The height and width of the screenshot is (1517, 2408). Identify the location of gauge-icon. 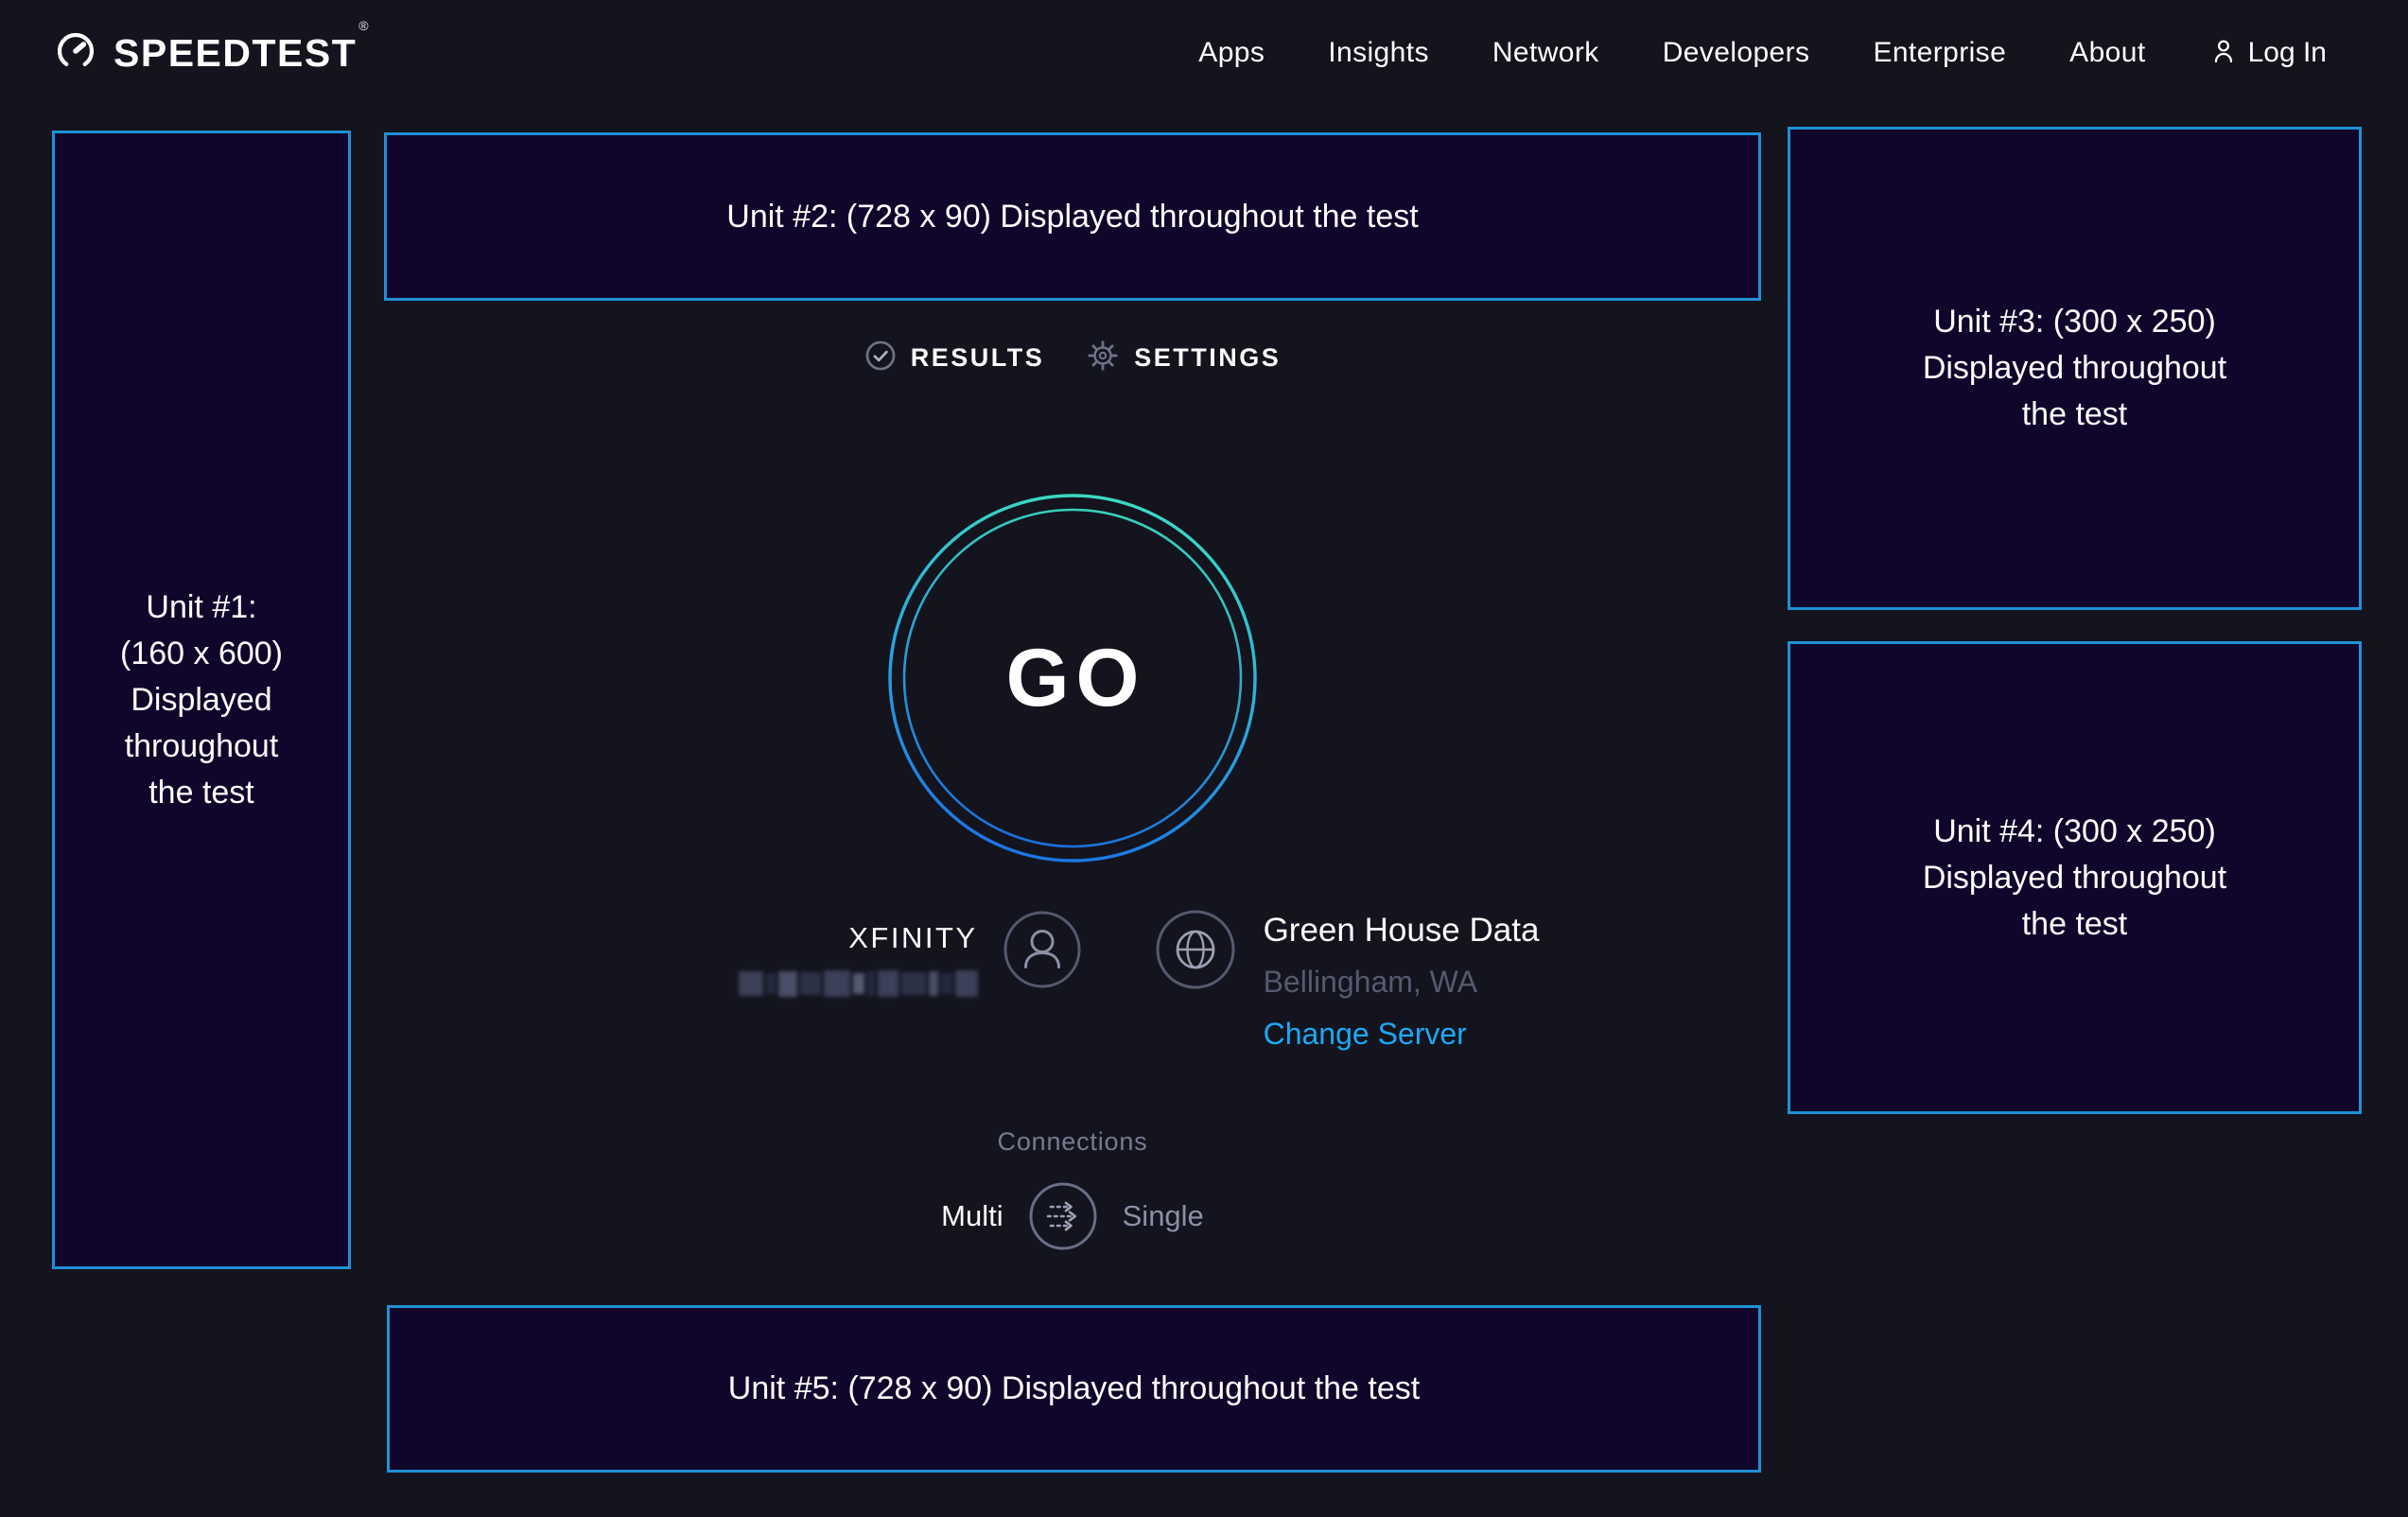
(76, 53).